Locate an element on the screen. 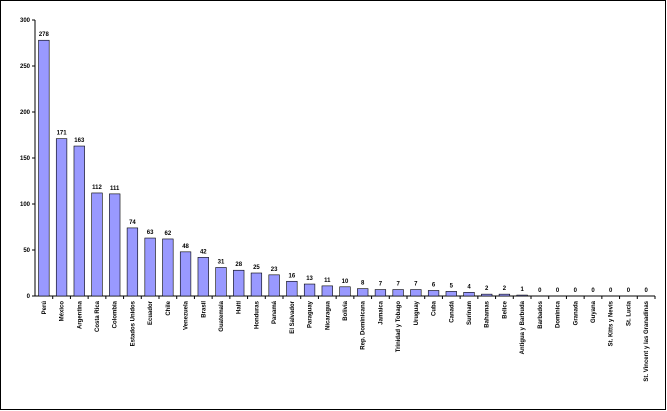  y-tick-label: 300 is located at coordinates (25, 21).